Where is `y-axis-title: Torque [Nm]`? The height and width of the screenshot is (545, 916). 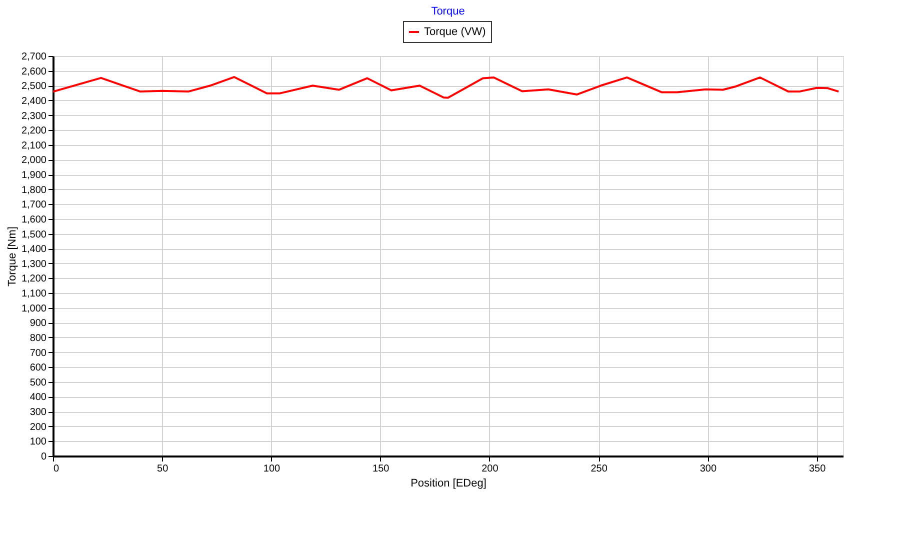 y-axis-title: Torque [Nm] is located at coordinates (12, 256).